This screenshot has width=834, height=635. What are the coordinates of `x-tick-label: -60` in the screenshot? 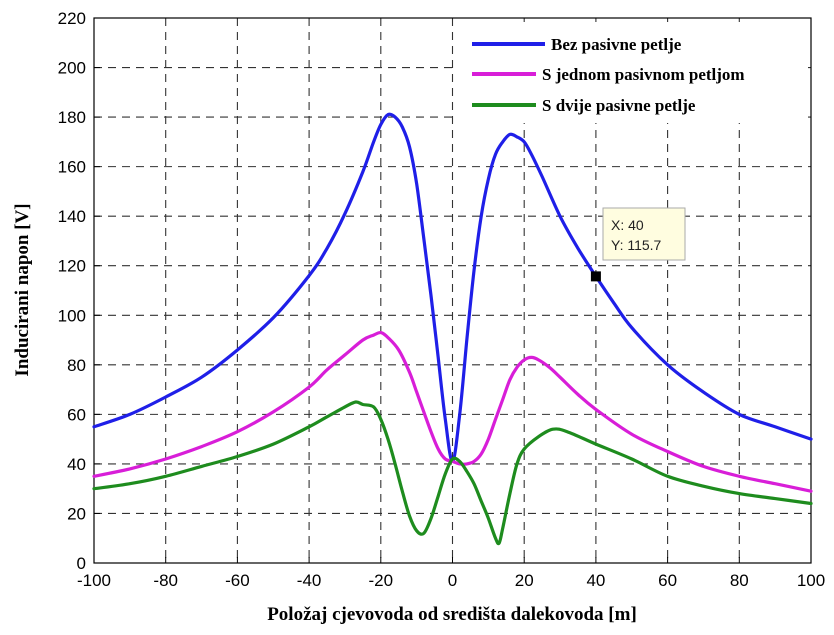 It's located at (237, 580).